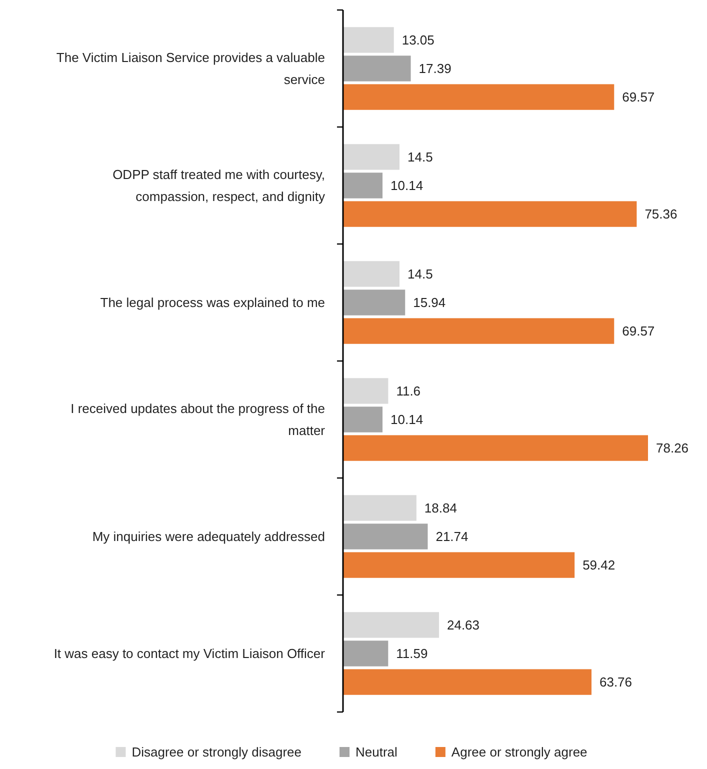 The height and width of the screenshot is (769, 707). What do you see at coordinates (418, 40) in the screenshot?
I see `data-label: 13.05` at bounding box center [418, 40].